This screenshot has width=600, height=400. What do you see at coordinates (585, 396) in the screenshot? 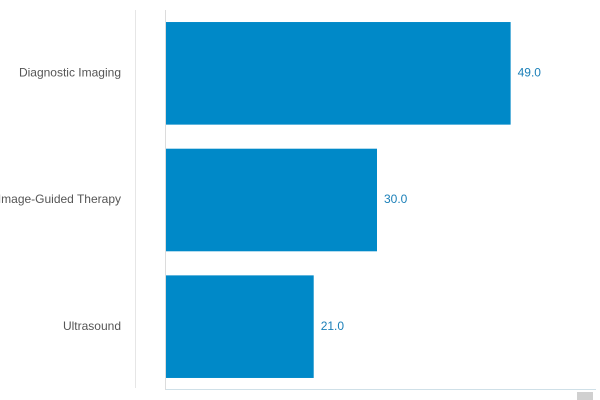
I see `resize-handle` at bounding box center [585, 396].